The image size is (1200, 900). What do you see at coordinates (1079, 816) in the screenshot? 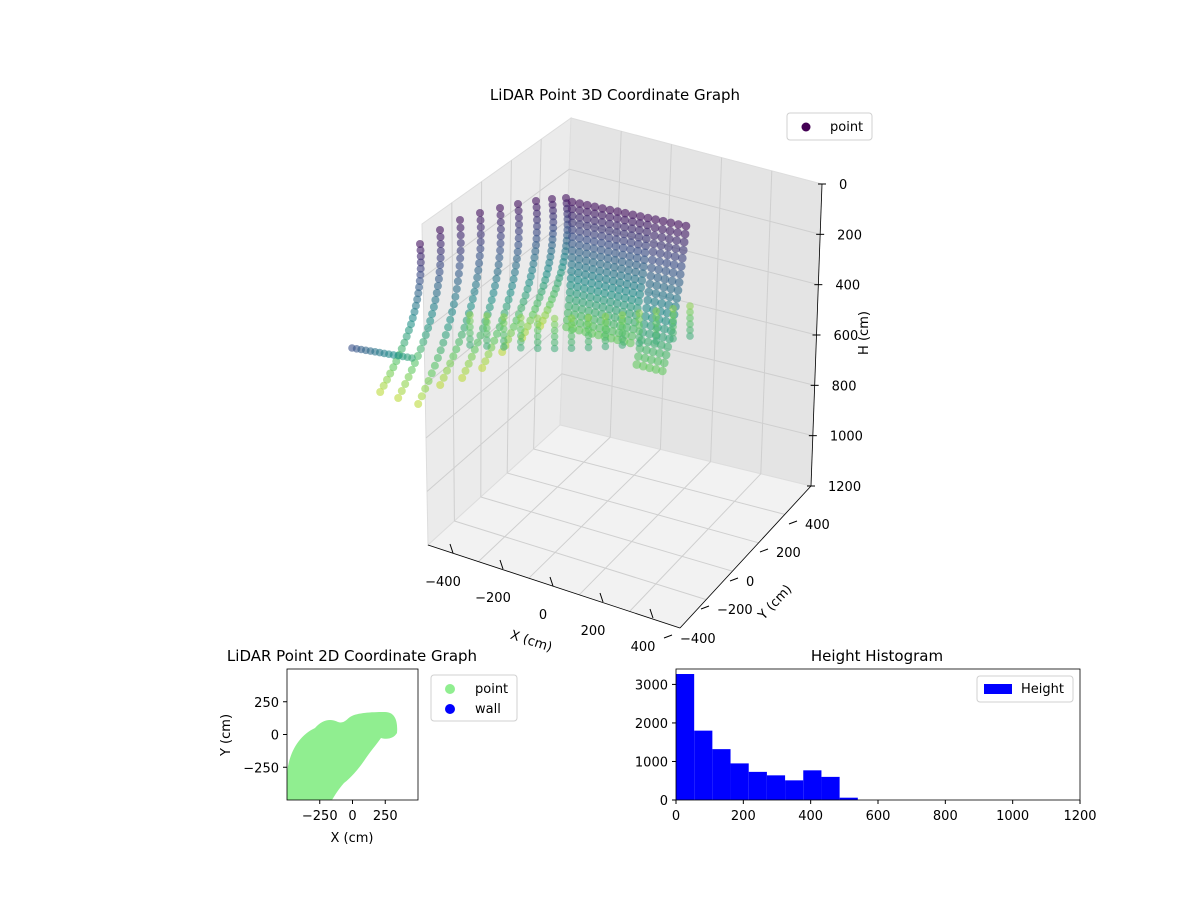
I see `x-tick-label-histogram: 1200` at bounding box center [1079, 816].